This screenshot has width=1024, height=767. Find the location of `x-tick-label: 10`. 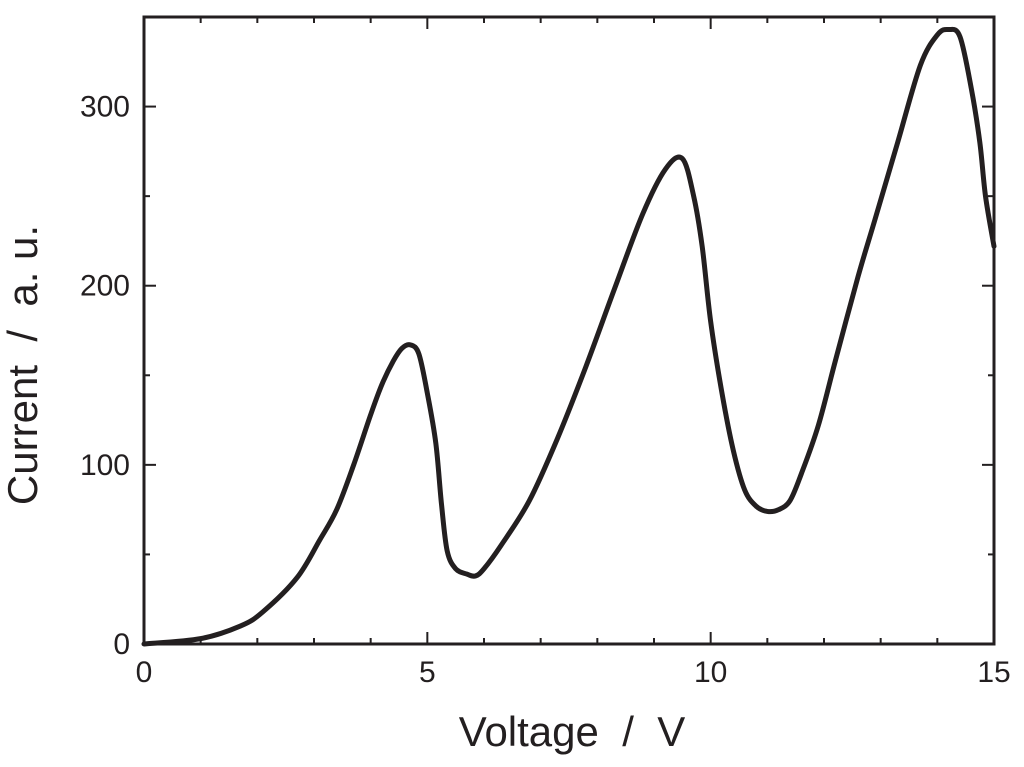

x-tick-label: 10 is located at coordinates (710, 672).